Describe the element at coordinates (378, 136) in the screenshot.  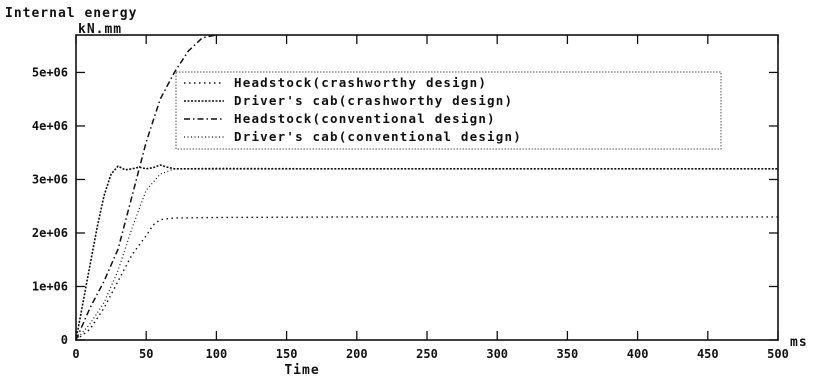
I see `legend-entry: Driver's cab(conventional design)` at that location.